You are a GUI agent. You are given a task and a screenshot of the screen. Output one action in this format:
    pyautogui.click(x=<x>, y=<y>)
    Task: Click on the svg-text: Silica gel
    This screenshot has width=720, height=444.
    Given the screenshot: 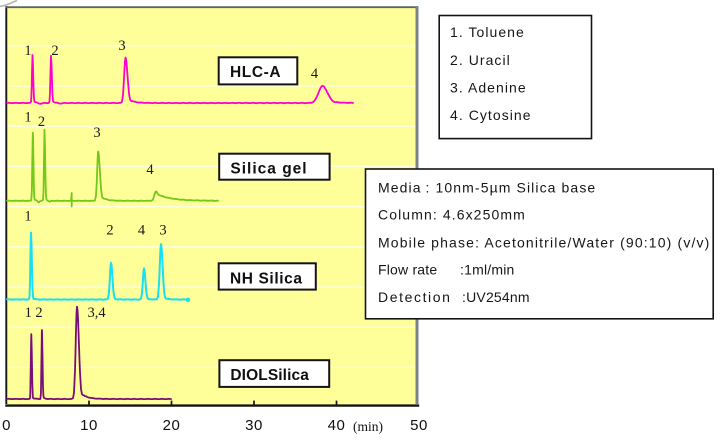 What is the action you would take?
    pyautogui.click(x=268, y=169)
    